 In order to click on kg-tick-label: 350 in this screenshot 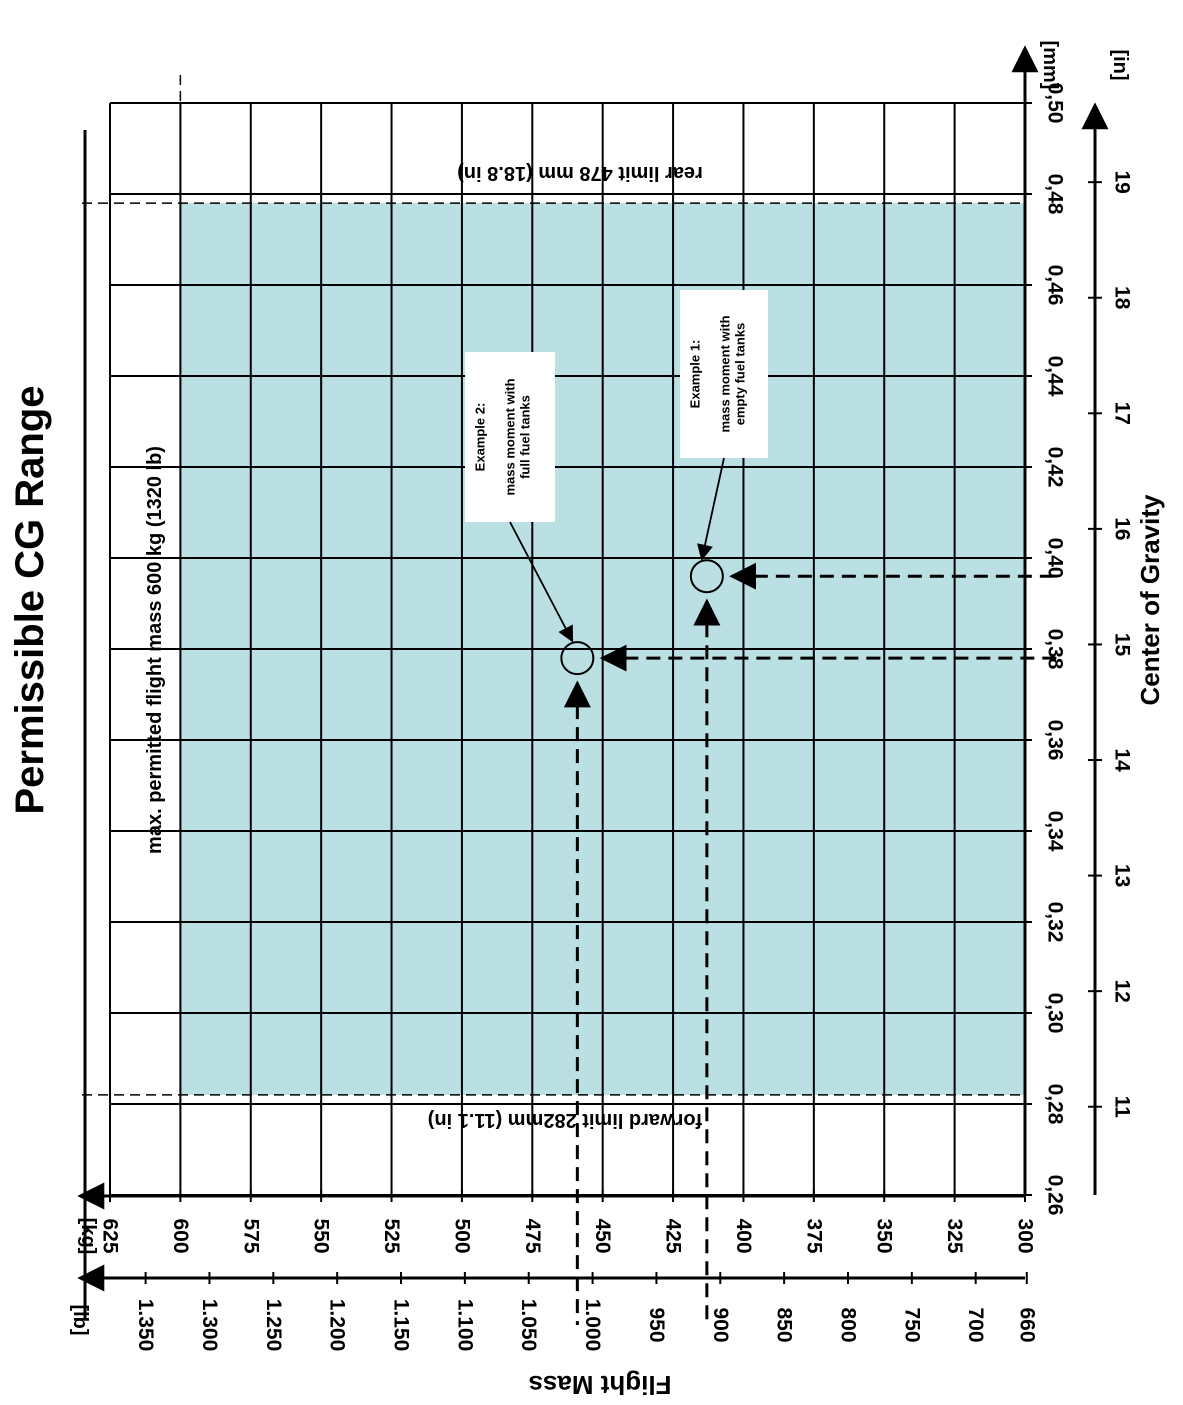, I will do `click(884, 1235)`.